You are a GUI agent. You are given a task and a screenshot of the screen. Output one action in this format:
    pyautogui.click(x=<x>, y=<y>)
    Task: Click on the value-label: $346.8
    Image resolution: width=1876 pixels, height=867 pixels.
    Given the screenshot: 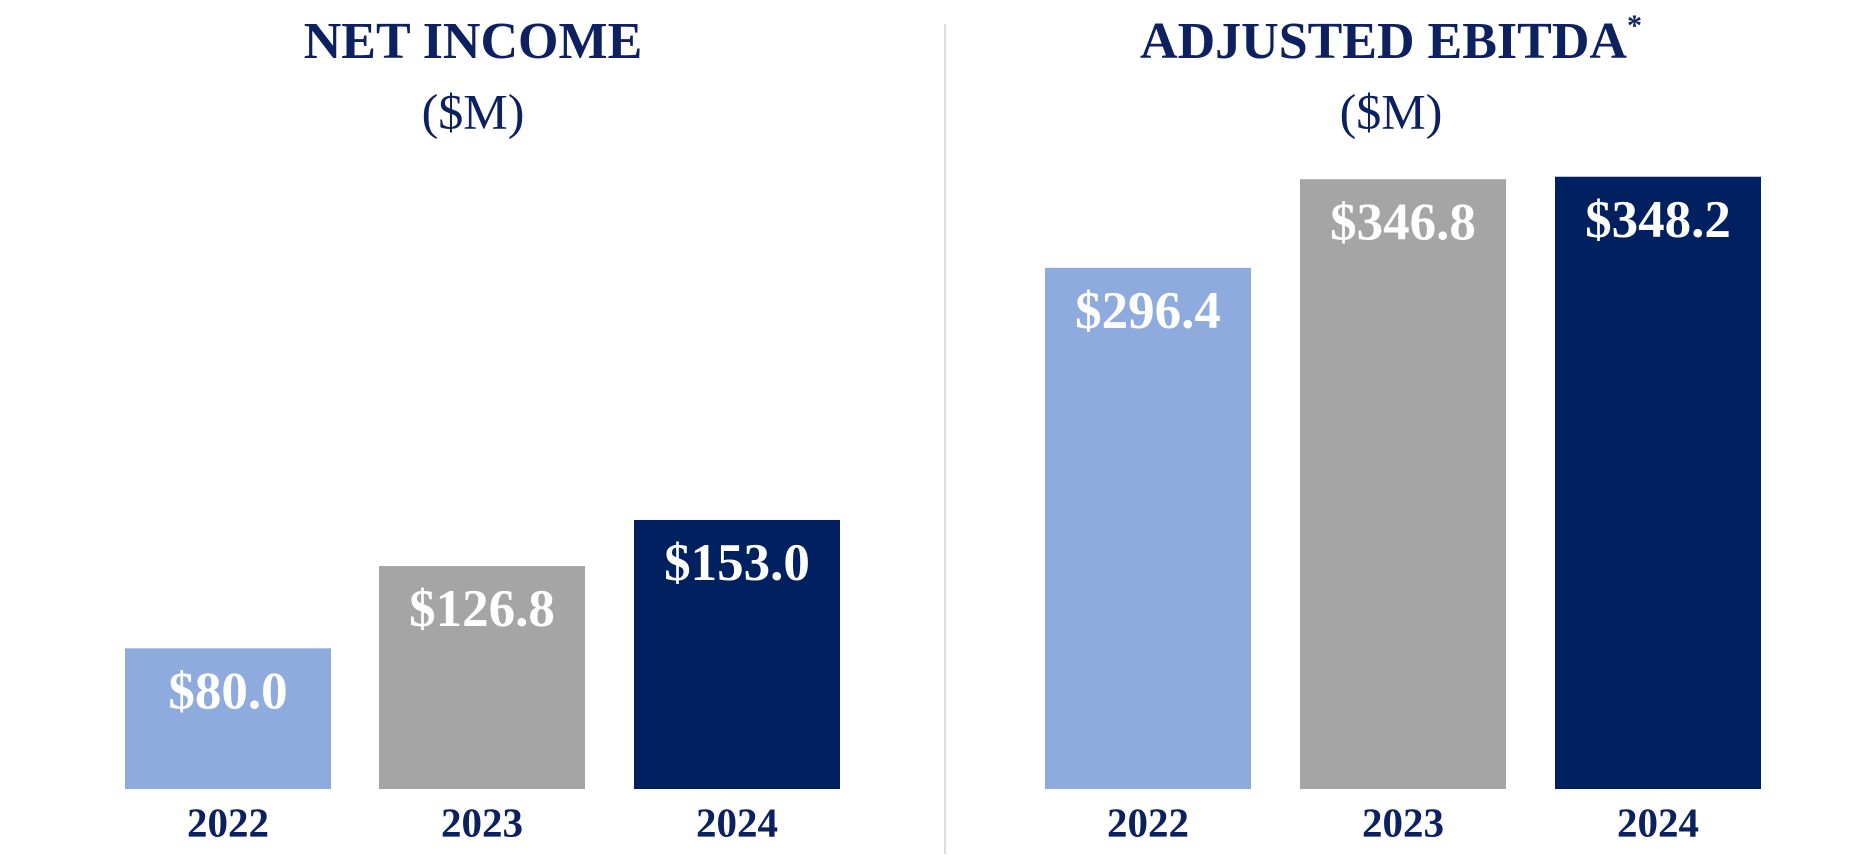 What is the action you would take?
    pyautogui.click(x=1403, y=222)
    